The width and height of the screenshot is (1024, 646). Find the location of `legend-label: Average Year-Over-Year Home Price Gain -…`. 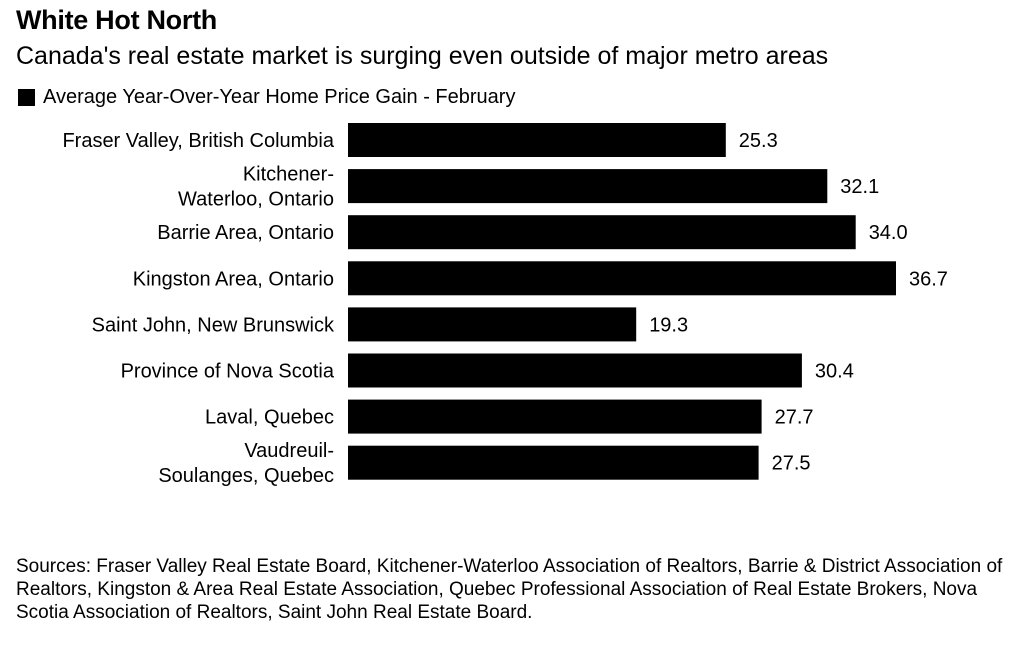

legend-label: Average Year-Over-Year Home Price Gain -… is located at coordinates (279, 97).